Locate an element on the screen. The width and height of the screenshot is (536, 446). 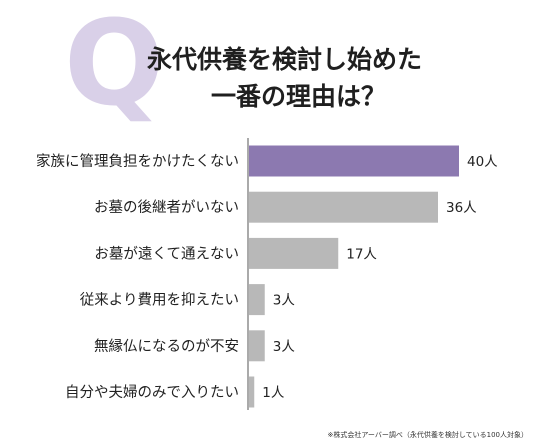
value-label-5: 1人 is located at coordinates (273, 393).